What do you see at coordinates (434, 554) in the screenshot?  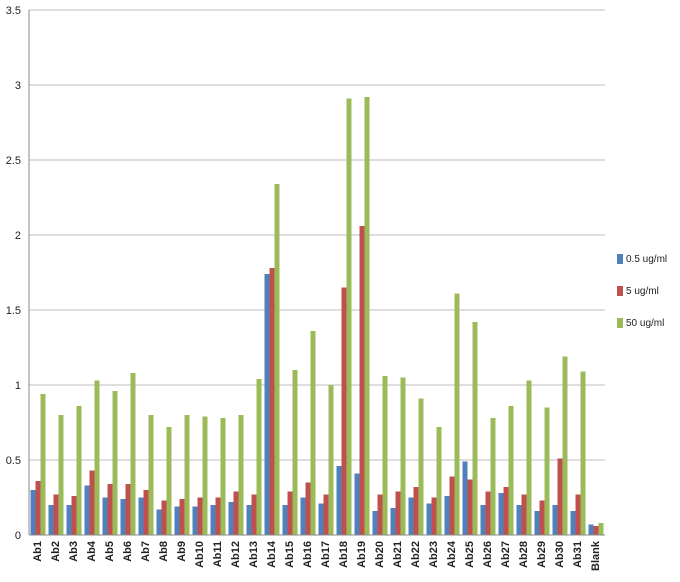 I see `x-tick-label: Ab23` at bounding box center [434, 554].